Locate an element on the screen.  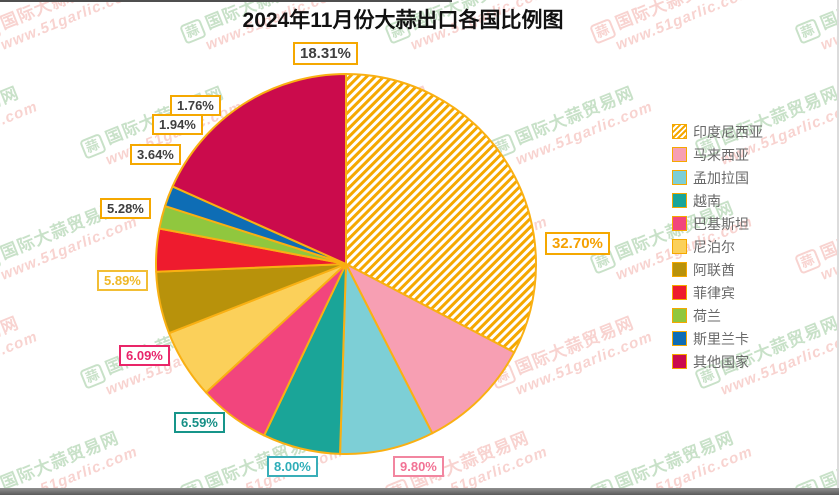
legend-item-netherlands: 荷兰 is located at coordinates (717, 315).